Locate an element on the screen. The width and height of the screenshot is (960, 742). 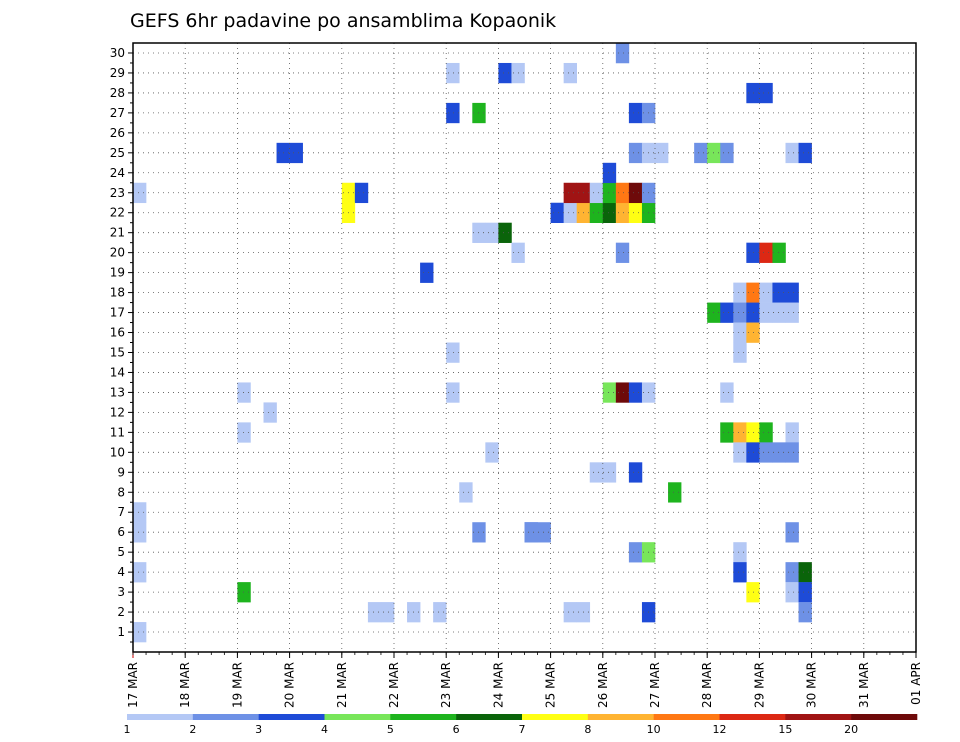
y-tick-label: 14 is located at coordinates (117, 372).